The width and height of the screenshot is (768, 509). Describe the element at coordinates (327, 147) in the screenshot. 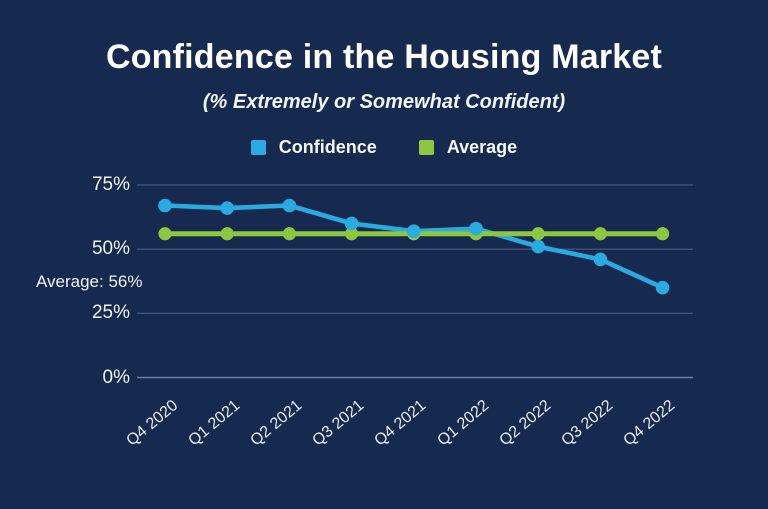

I see `legend-label-confidence: Confidence` at that location.